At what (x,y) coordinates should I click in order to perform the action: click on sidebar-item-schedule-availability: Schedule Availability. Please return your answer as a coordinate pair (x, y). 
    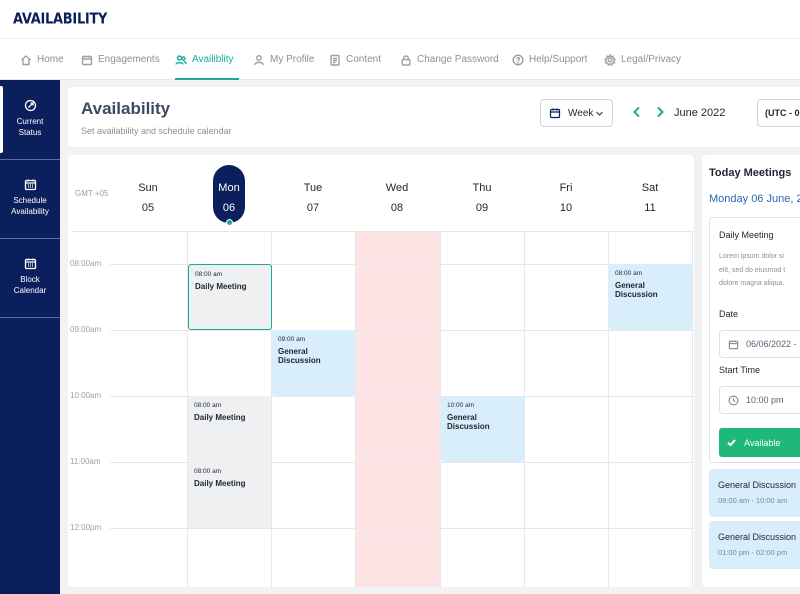
    Looking at the image, I should click on (30, 199).